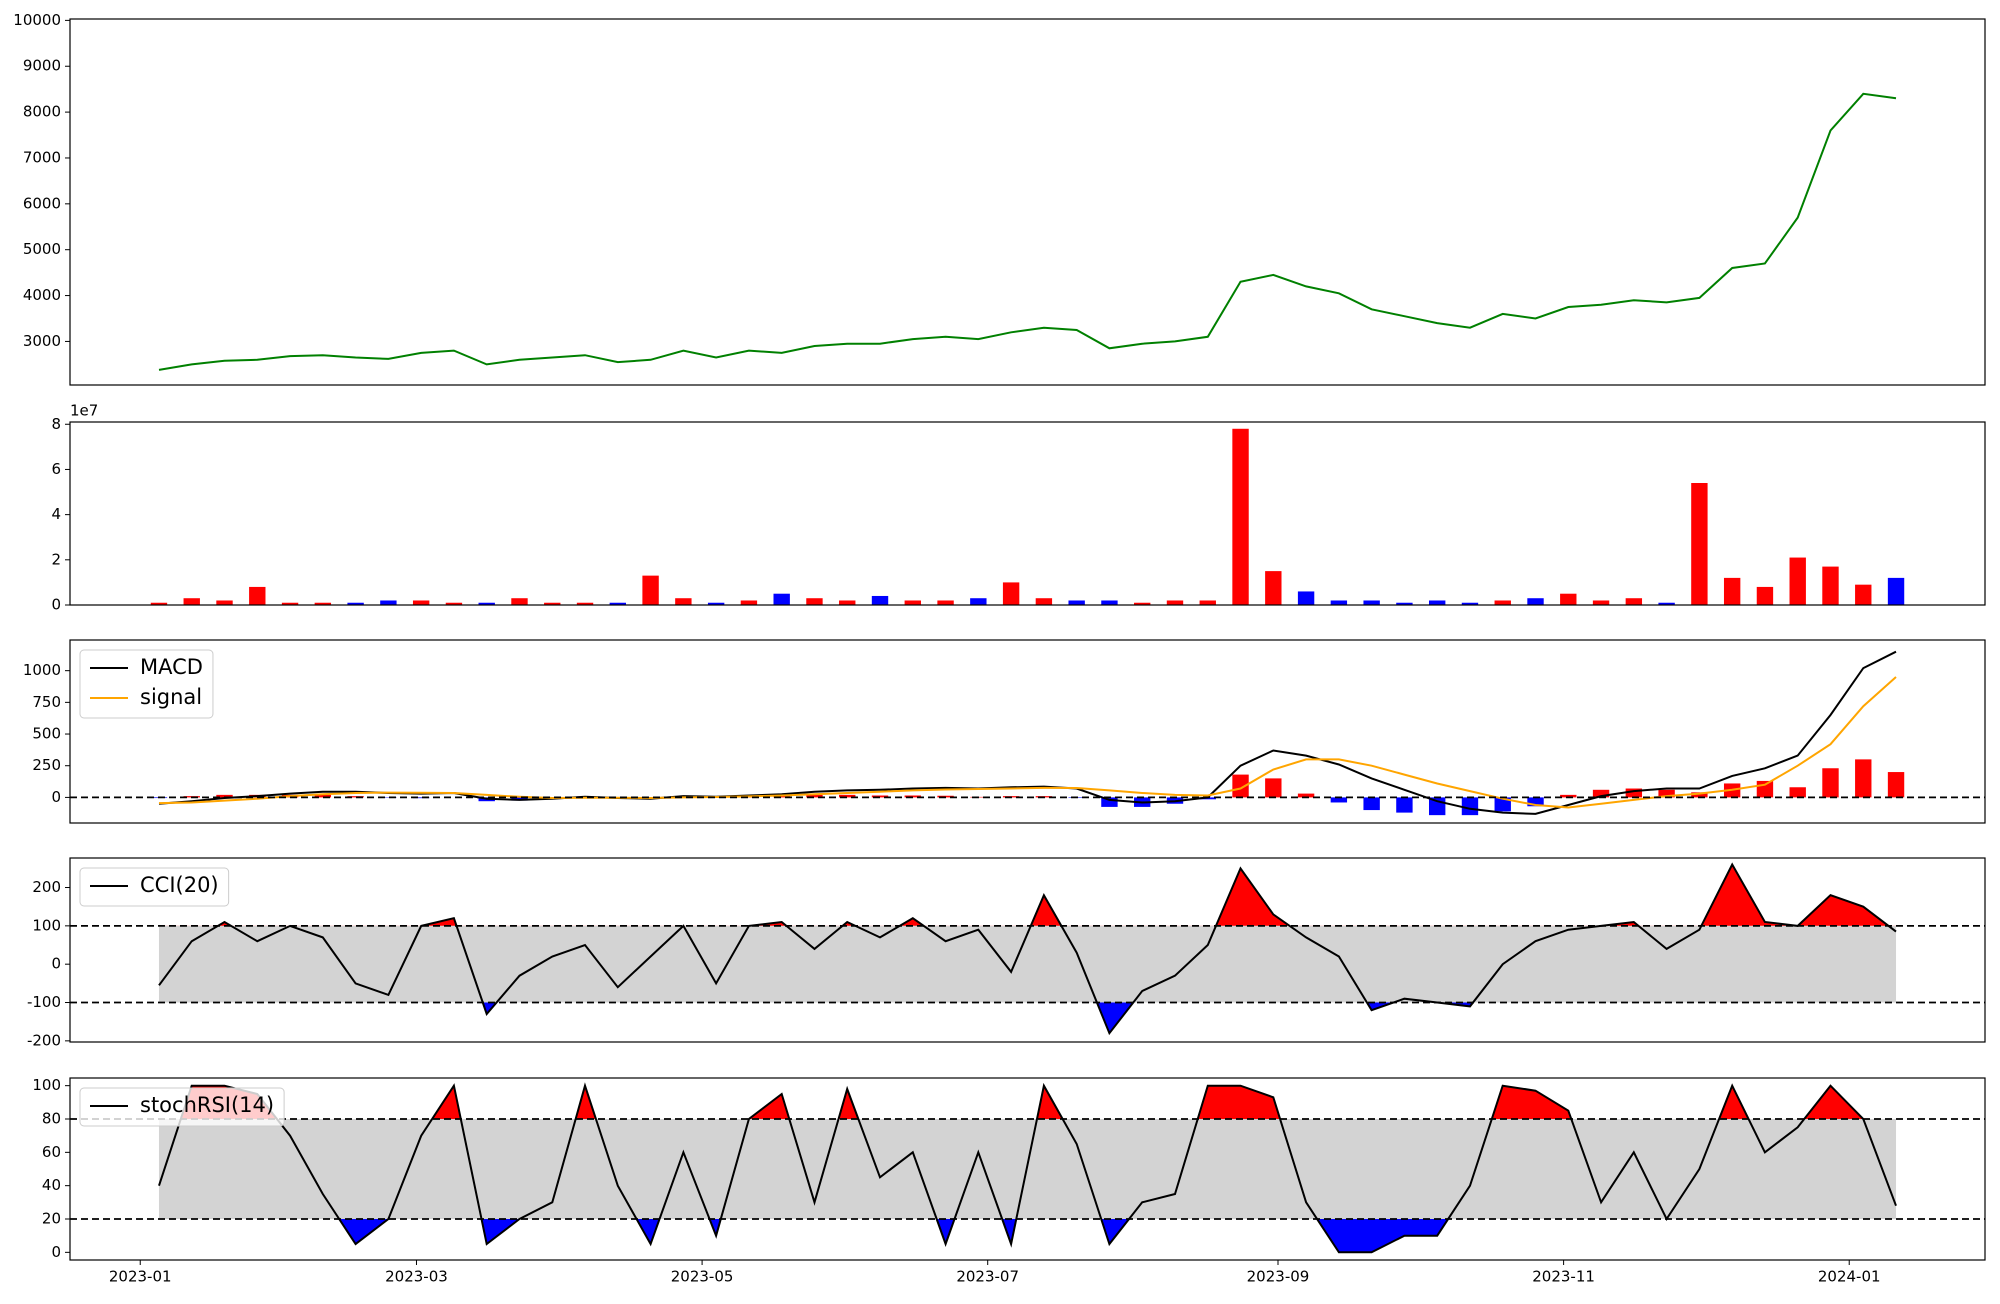 Image resolution: width=2000 pixels, height=1304 pixels. I want to click on legend-label: signal, so click(171, 697).